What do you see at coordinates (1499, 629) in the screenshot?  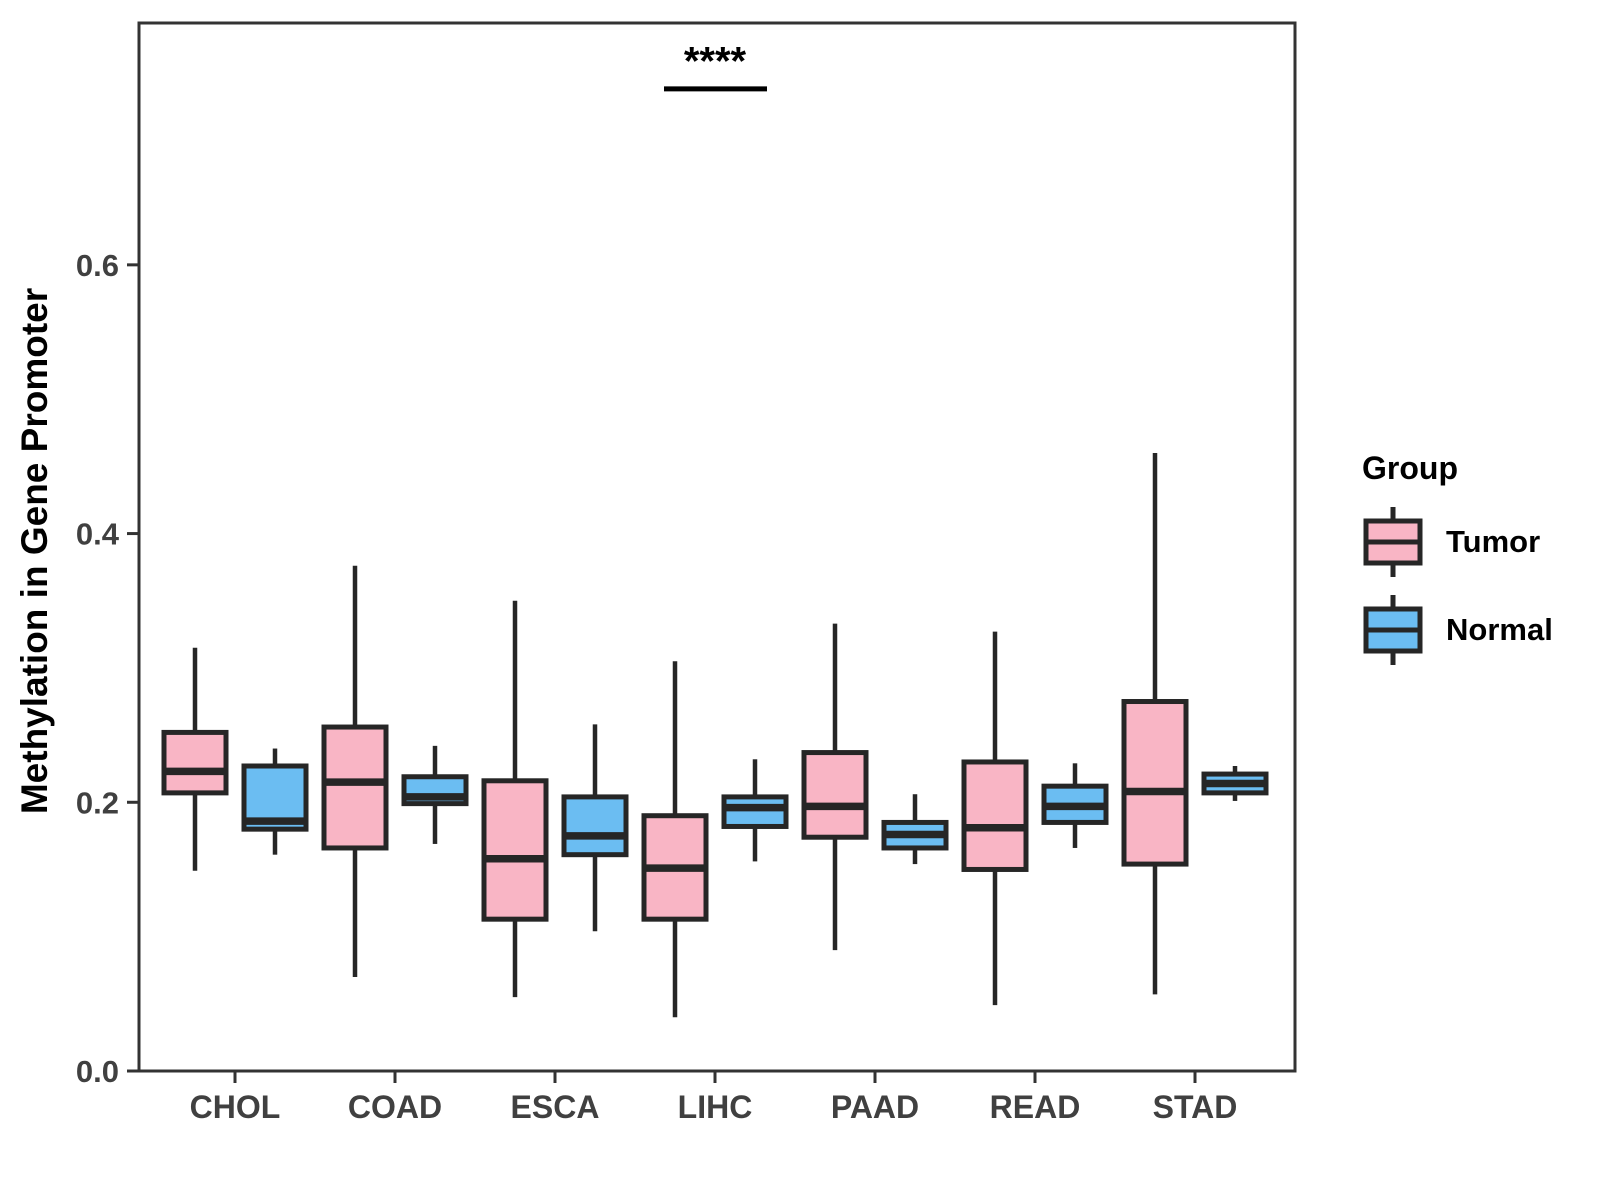 I see `legend-label-normal: Normal` at bounding box center [1499, 629].